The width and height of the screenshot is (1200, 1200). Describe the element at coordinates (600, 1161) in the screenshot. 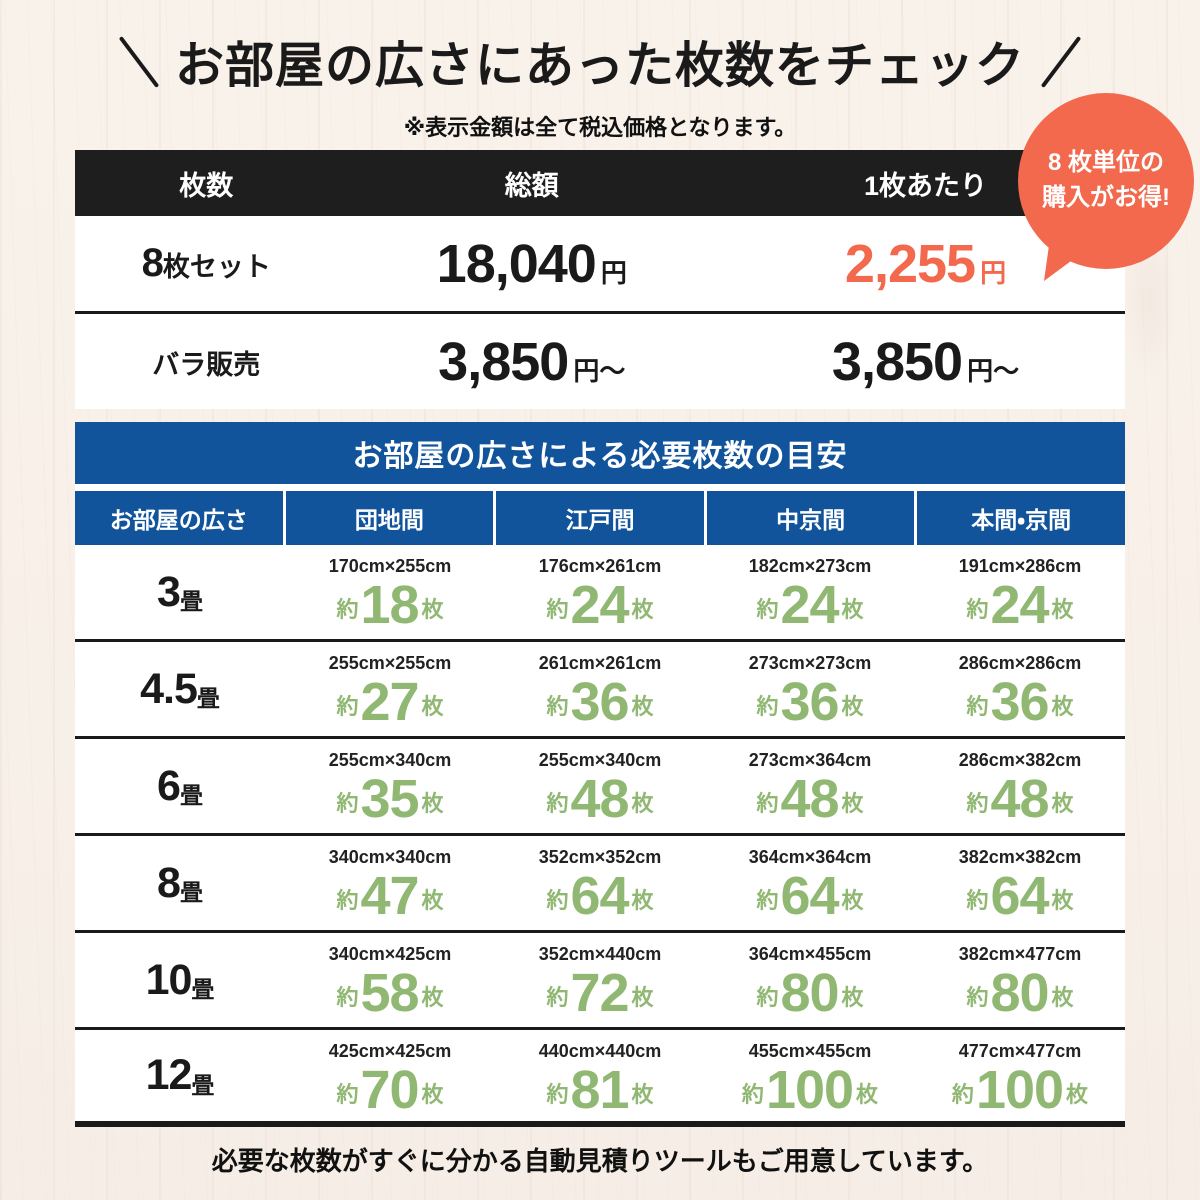

I see `estimate-tool-note: 必要な枚数がすぐに分かる自動見積りツールもご用意しています。` at that location.